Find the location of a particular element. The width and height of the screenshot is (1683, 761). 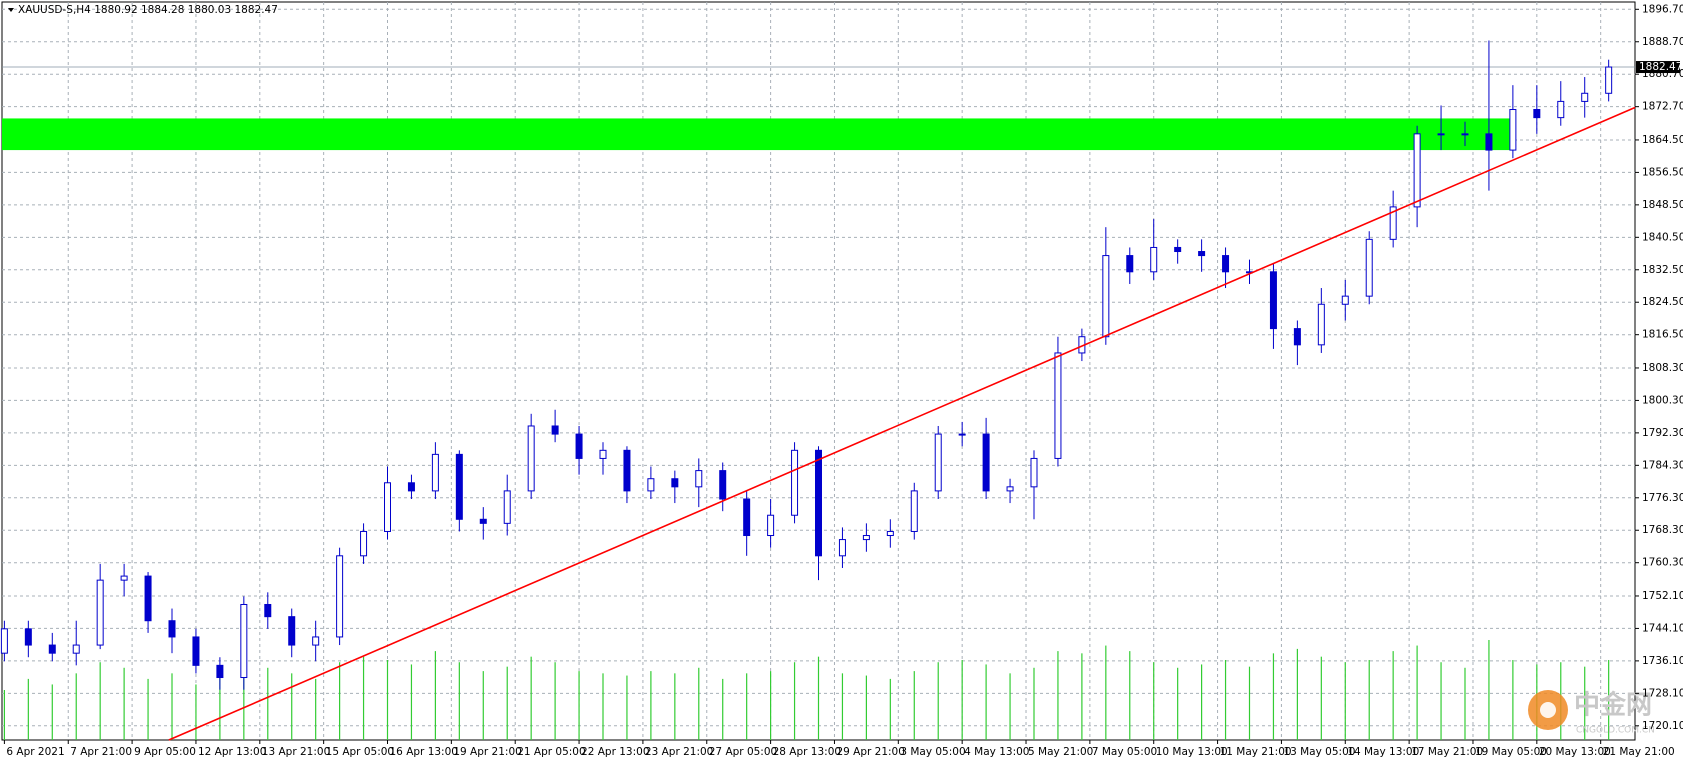

x-tick-label: 7 Apr 21:00 is located at coordinates (101, 752).